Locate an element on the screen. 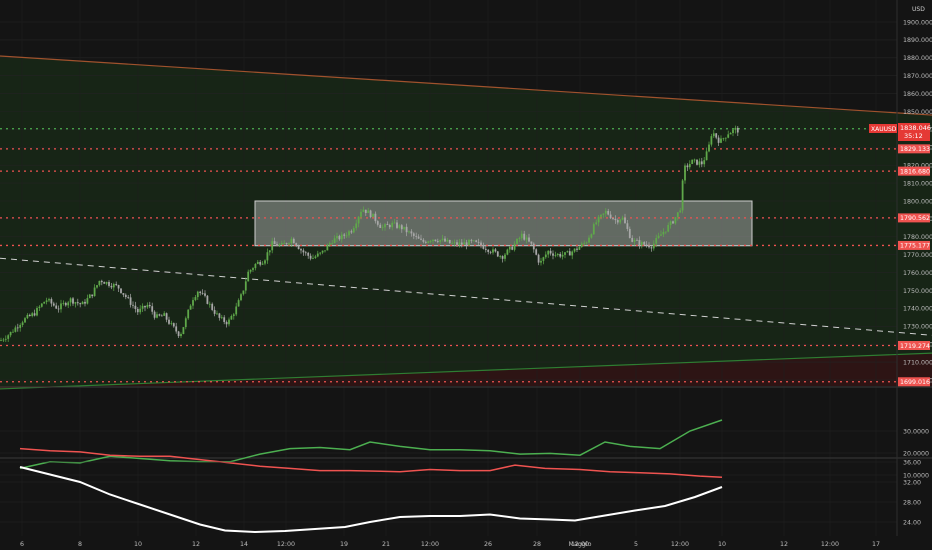 This screenshot has width=932, height=550. price-tick-label: 1800.000 is located at coordinates (917, 201).